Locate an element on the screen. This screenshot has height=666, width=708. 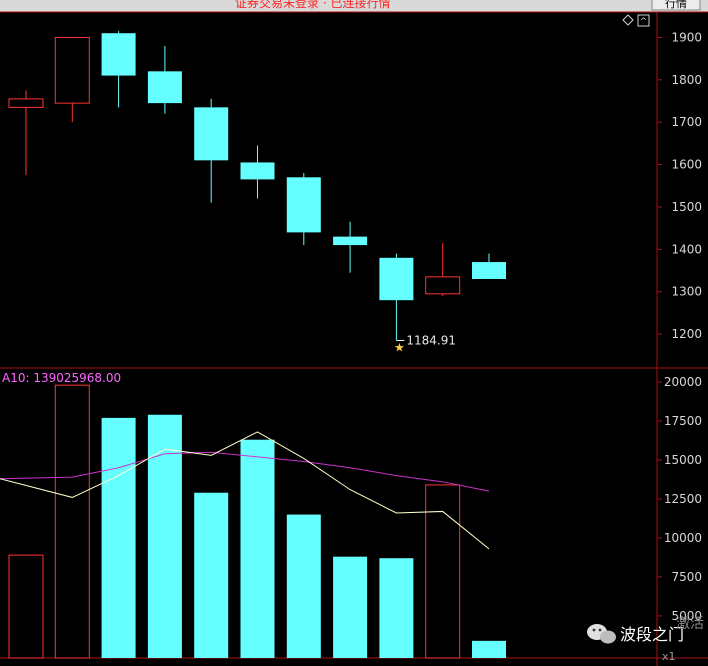
price-tick-label: 1500 is located at coordinates (686, 207).